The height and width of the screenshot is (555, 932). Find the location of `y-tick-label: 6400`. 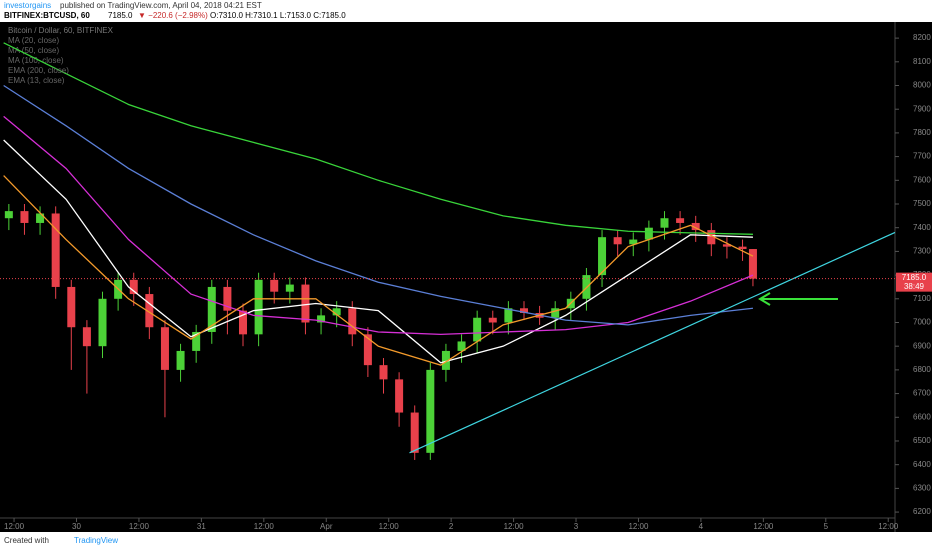

y-tick-label: 6400 is located at coordinates (922, 464).